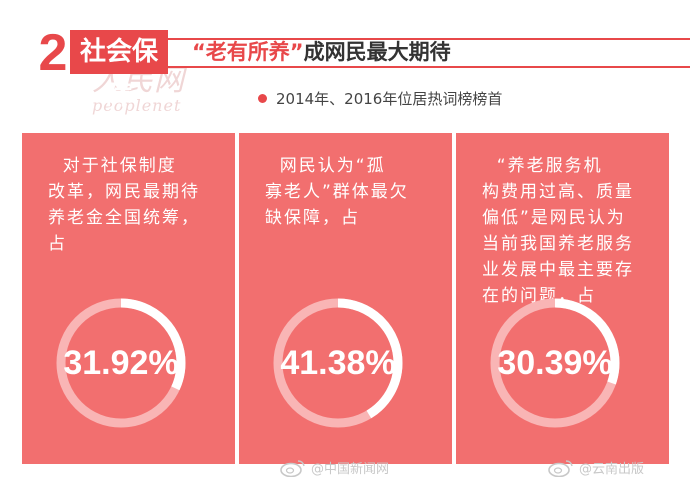 The height and width of the screenshot is (483, 690). What do you see at coordinates (612, 469) in the screenshot?
I see `footer-right-text: @云南出版` at bounding box center [612, 469].